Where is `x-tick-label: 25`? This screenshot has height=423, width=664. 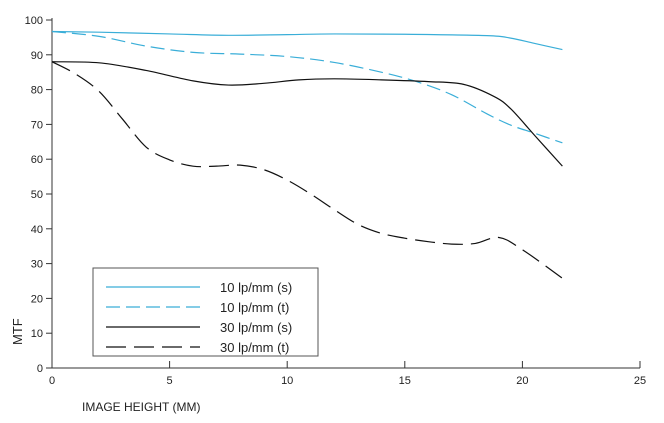
x-tick-label: 25 is located at coordinates (640, 381).